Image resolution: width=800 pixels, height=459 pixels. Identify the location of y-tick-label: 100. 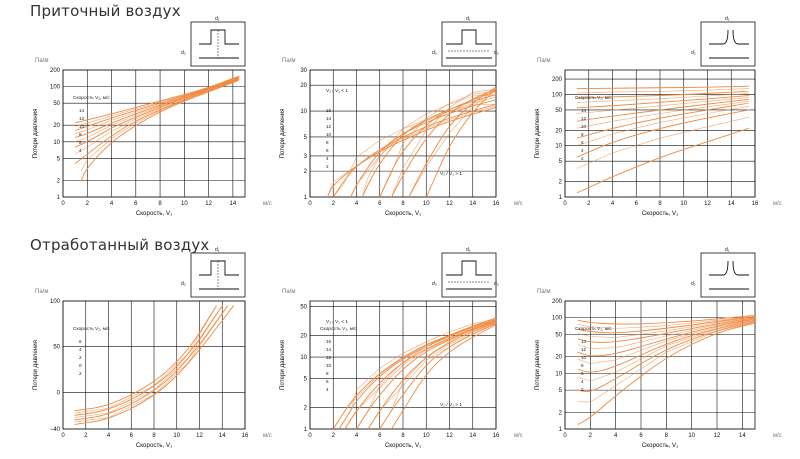
(557, 319).